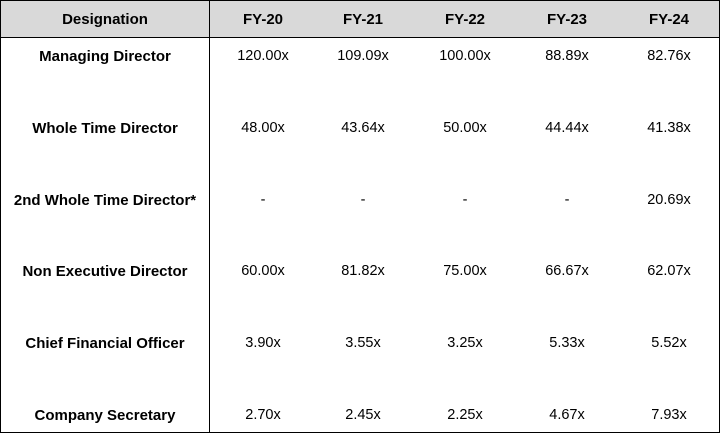 This screenshot has width=720, height=433. I want to click on ratio-value-cell: 43.64x, so click(363, 128).